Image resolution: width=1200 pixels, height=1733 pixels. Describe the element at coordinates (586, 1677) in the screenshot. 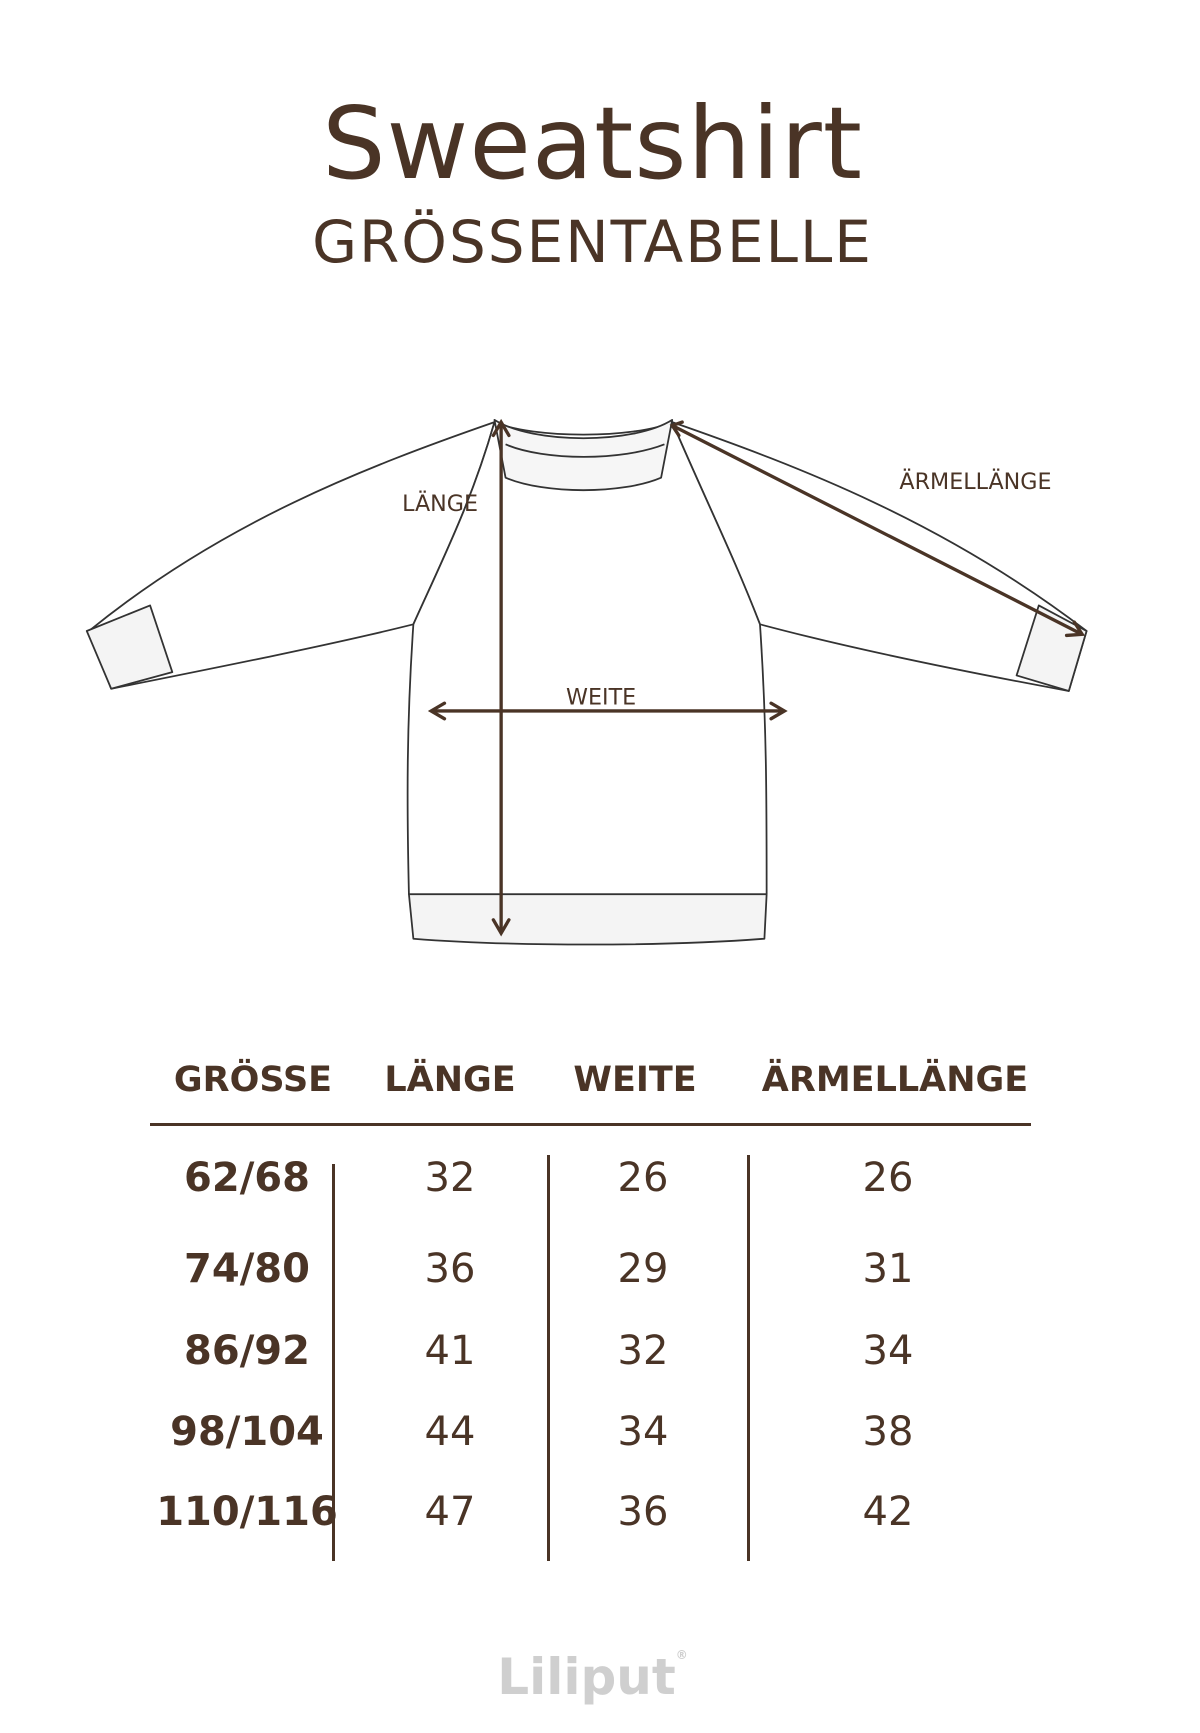

I see `brand-name: Liliput` at that location.